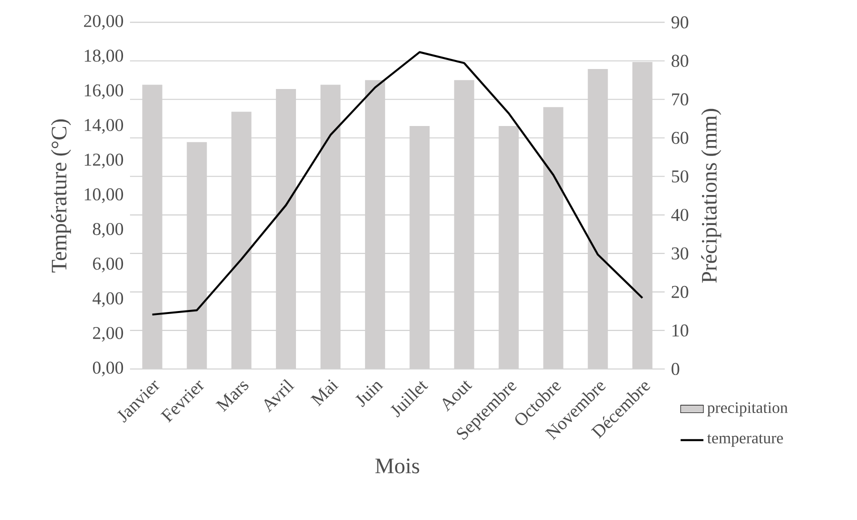  What do you see at coordinates (711, 195) in the screenshot?
I see `y2-axis-title: Précipitations (mm)` at bounding box center [711, 195].